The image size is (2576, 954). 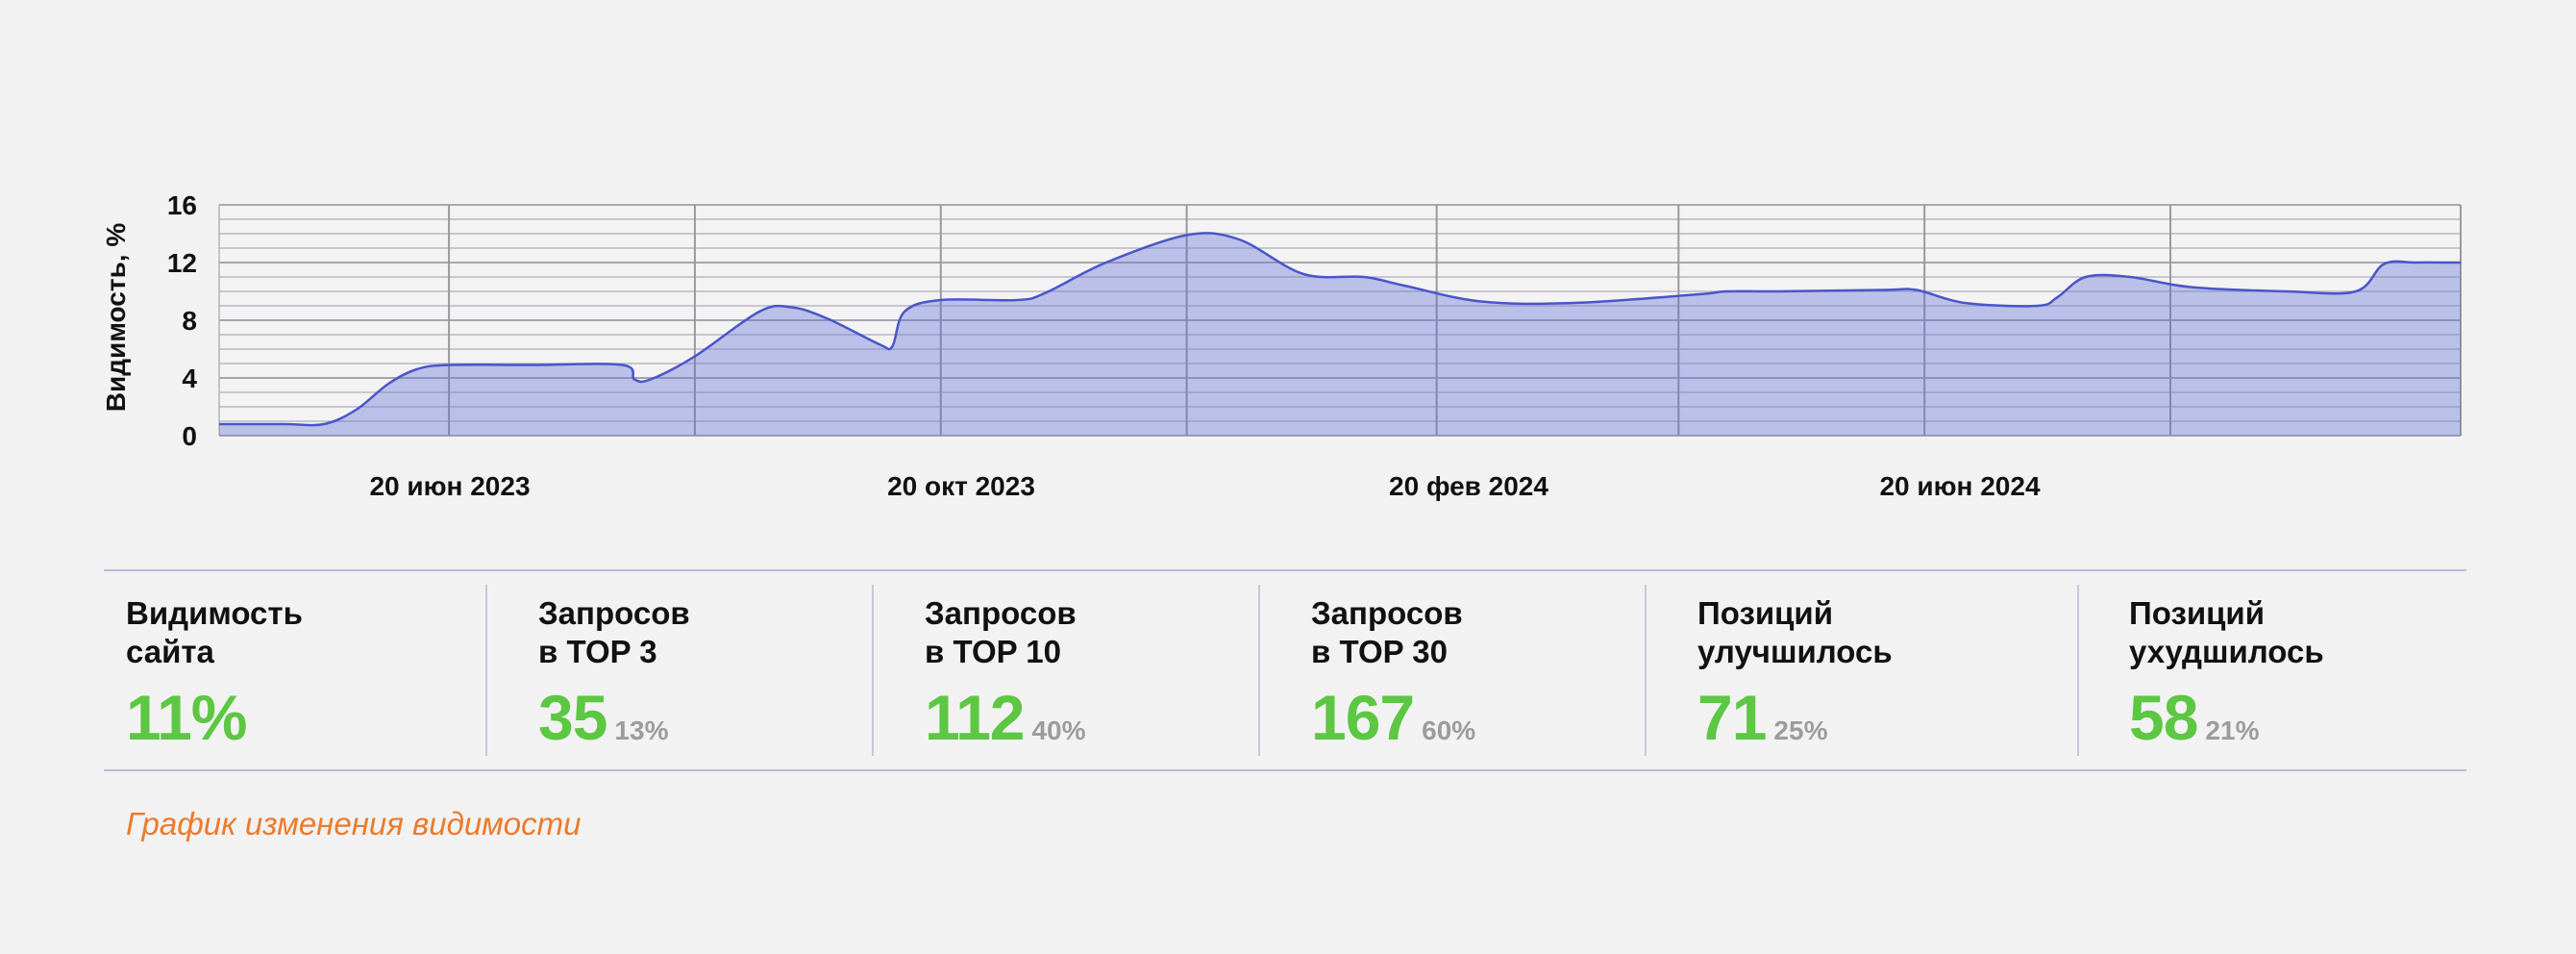 I want to click on stat-percent: 40%, so click(x=1058, y=730).